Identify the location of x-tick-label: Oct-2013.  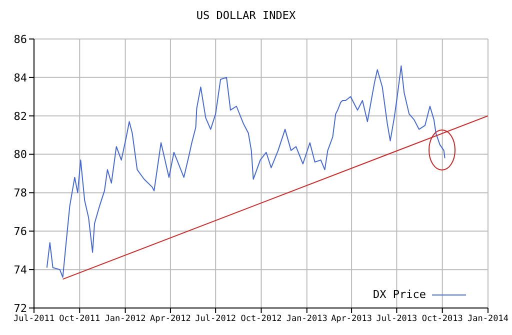
(442, 319).